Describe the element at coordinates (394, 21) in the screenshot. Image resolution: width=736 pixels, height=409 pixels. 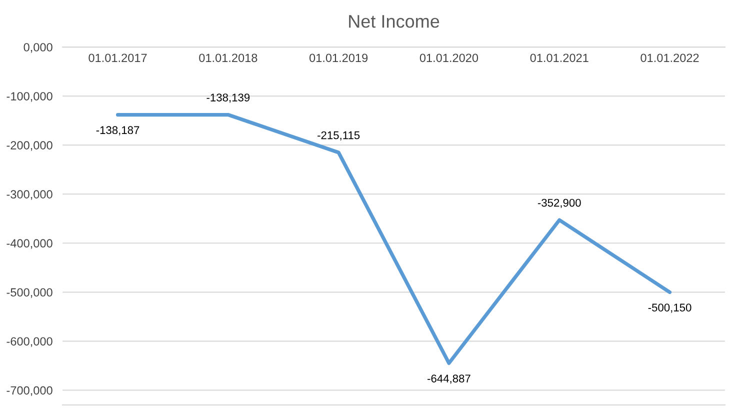
I see `chart-title: Net Income` at that location.